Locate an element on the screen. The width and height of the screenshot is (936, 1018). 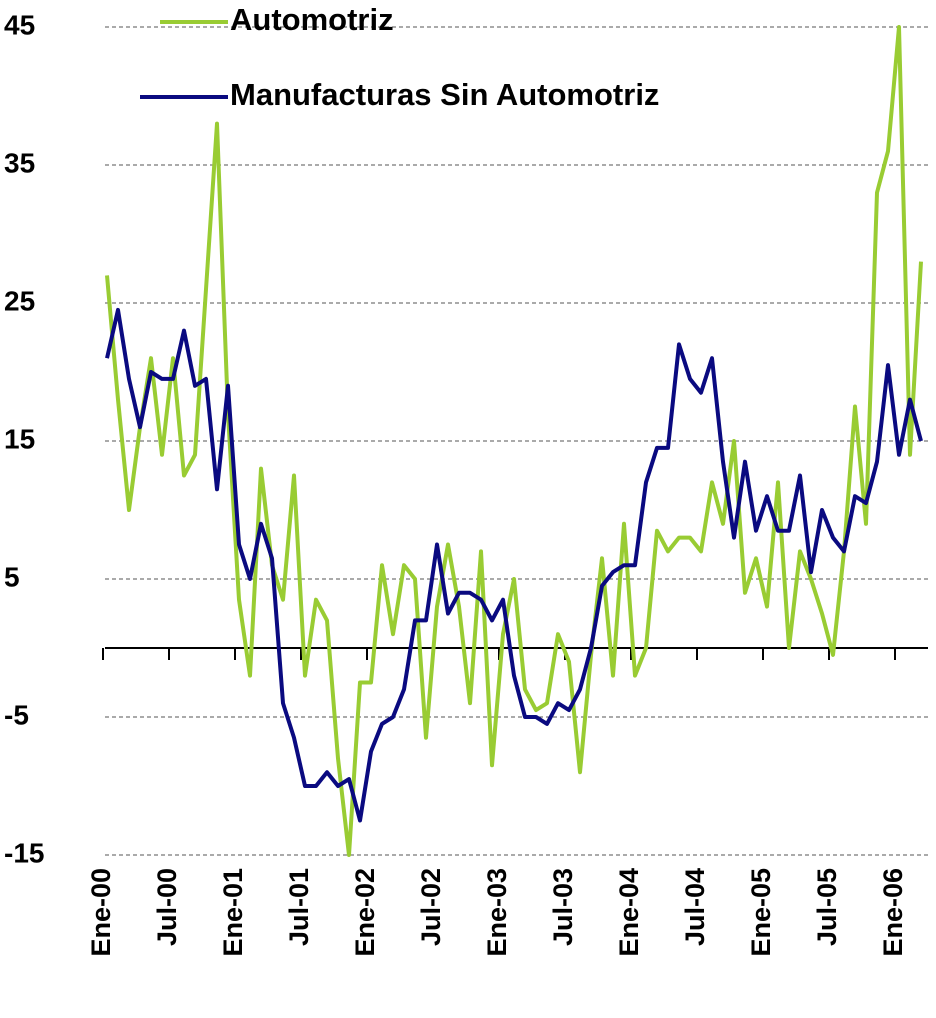
x-tick-label: Jul-02 is located at coordinates (431, 907).